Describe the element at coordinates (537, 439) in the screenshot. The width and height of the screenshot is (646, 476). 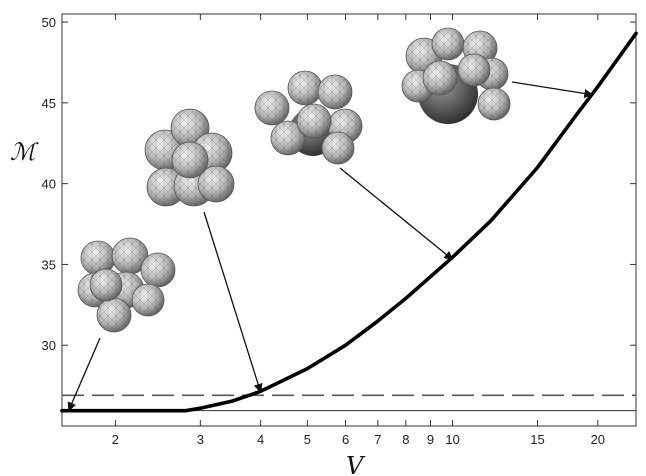
I see `x-tick-label: 15` at that location.